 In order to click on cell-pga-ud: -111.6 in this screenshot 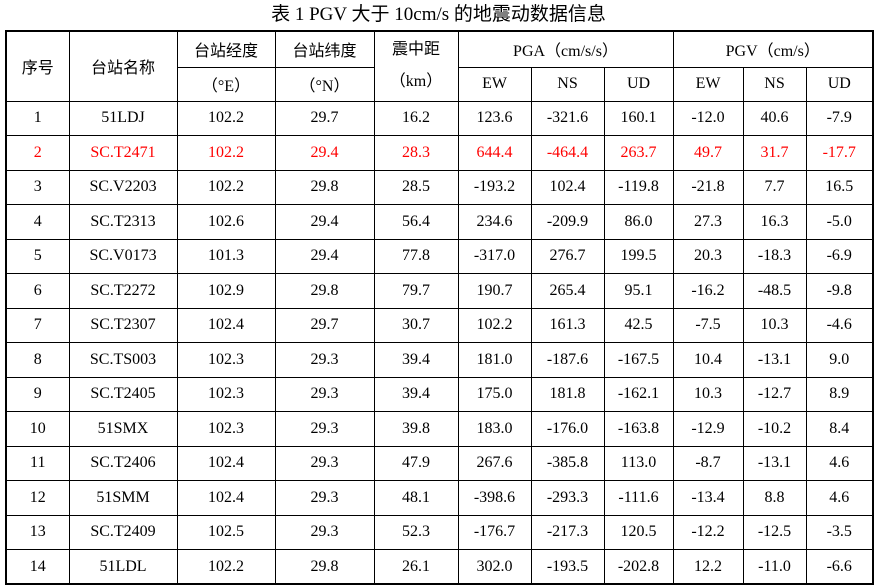, I will do `click(638, 498)`.